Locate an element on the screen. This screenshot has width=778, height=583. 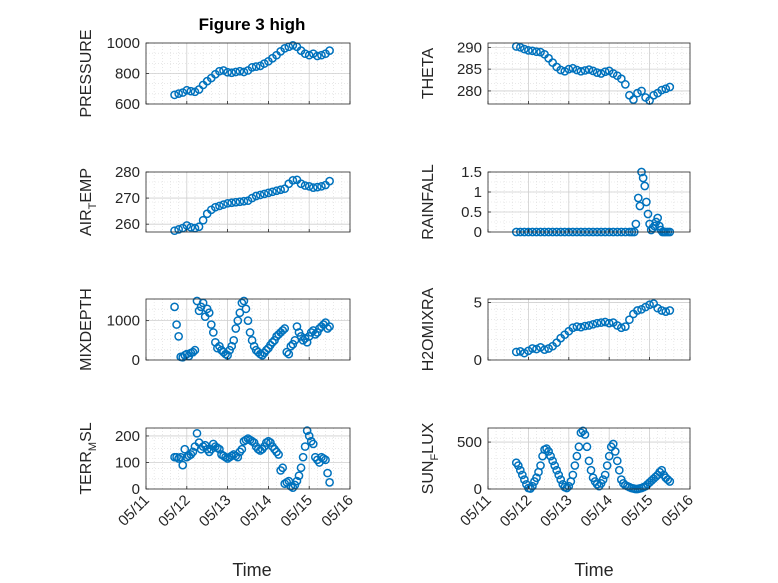
y-axis-label: RAINFALL is located at coordinates (428, 202).